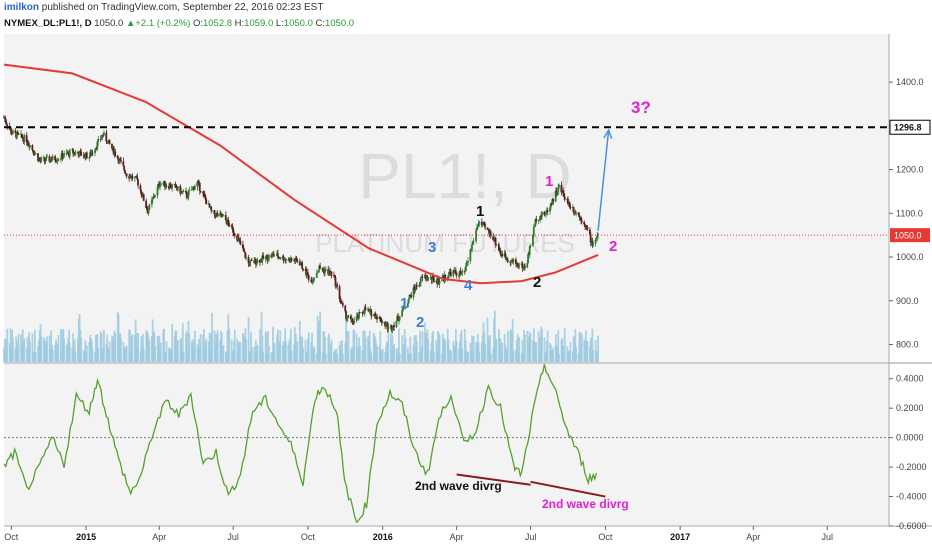 The width and height of the screenshot is (932, 550). I want to click on wave-label-blue-4: 4, so click(468, 285).